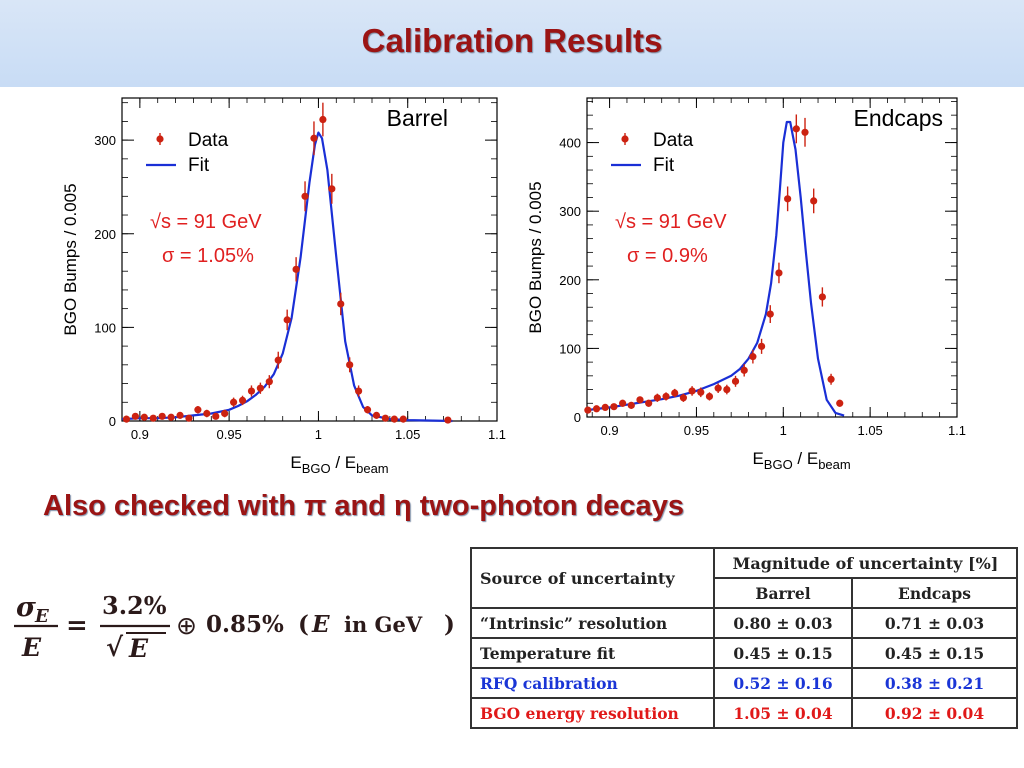  I want to click on row-source: BGO energy resolution, so click(592, 713).